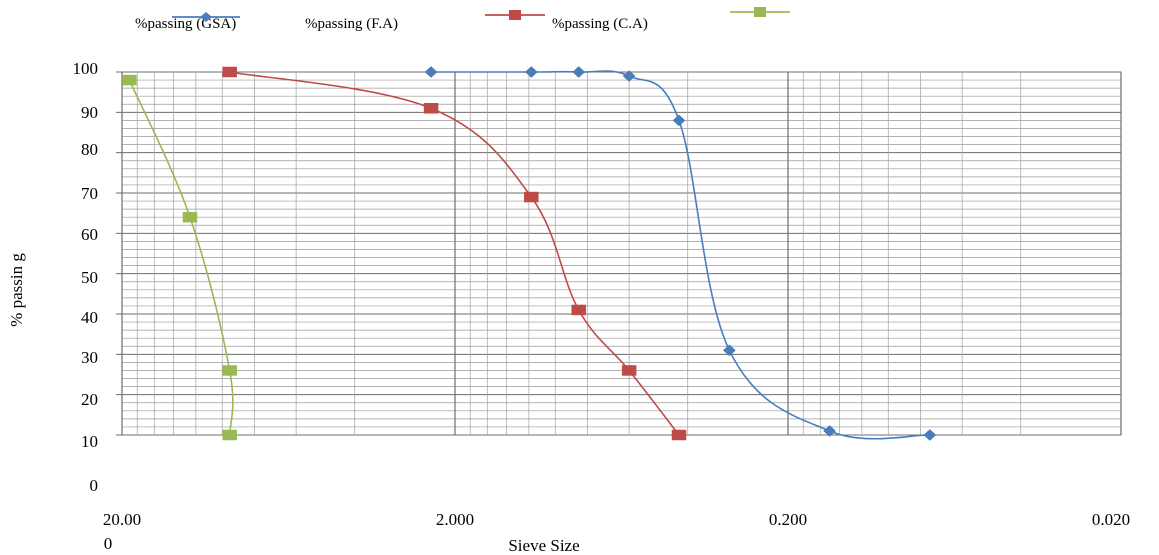  What do you see at coordinates (788, 519) in the screenshot?
I see `x-tick-label: 0.200` at bounding box center [788, 519].